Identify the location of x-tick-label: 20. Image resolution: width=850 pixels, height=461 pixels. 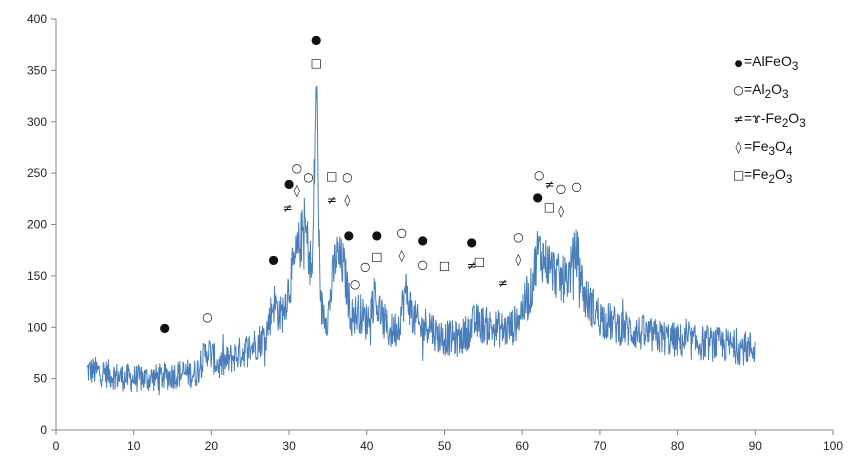
(212, 446).